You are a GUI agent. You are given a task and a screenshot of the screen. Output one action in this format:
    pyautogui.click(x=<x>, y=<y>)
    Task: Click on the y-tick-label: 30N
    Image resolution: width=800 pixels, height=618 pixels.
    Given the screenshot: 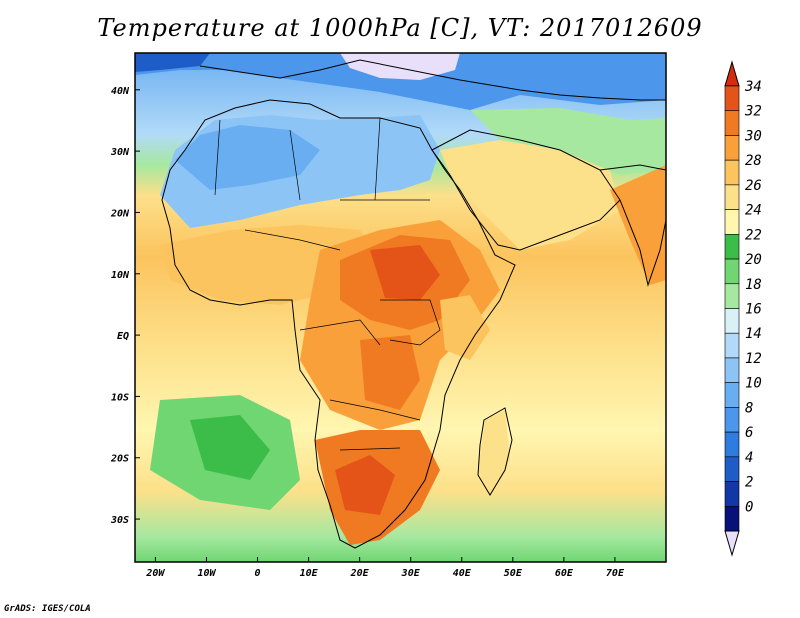 What is the action you would take?
    pyautogui.click(x=120, y=152)
    